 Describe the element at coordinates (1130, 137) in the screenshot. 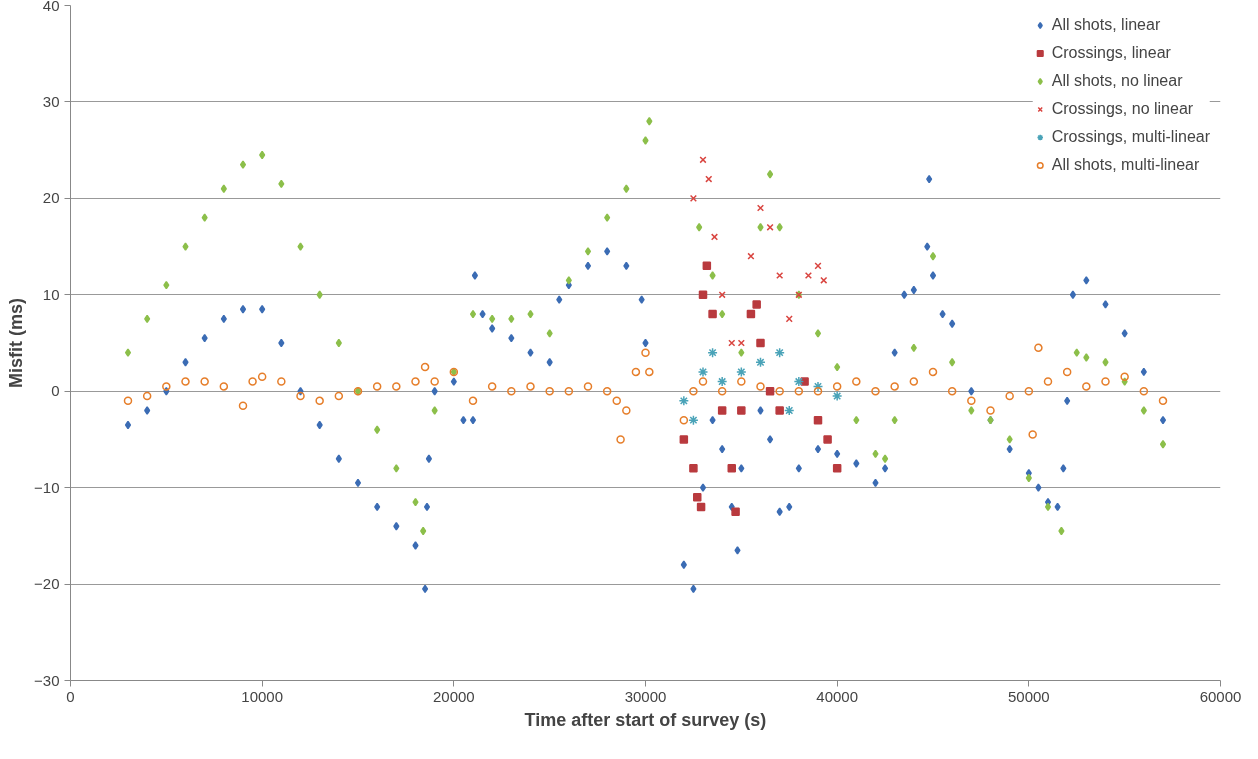

I see `legend-label: Crossings, multi-linear` at that location.